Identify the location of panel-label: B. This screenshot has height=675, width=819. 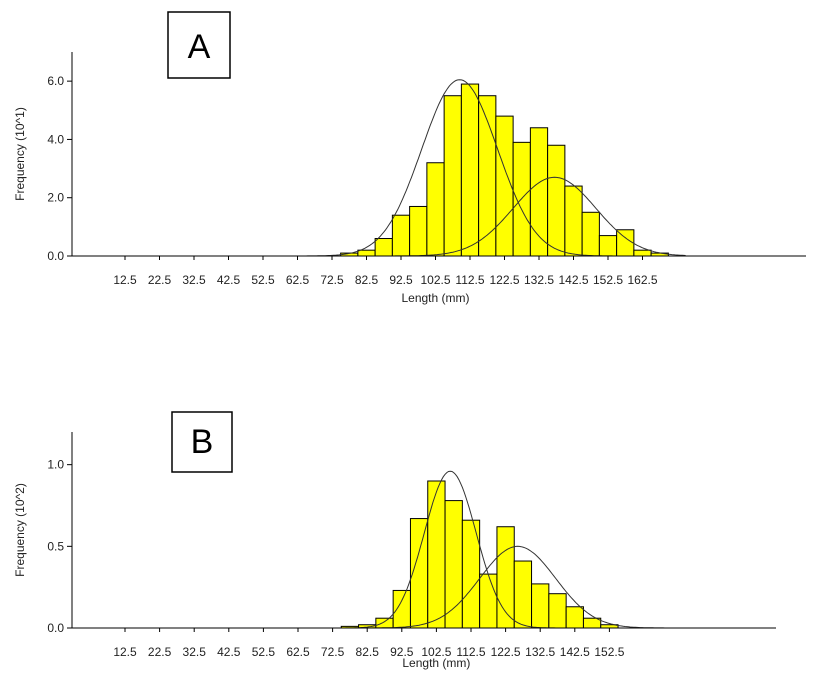
(202, 442).